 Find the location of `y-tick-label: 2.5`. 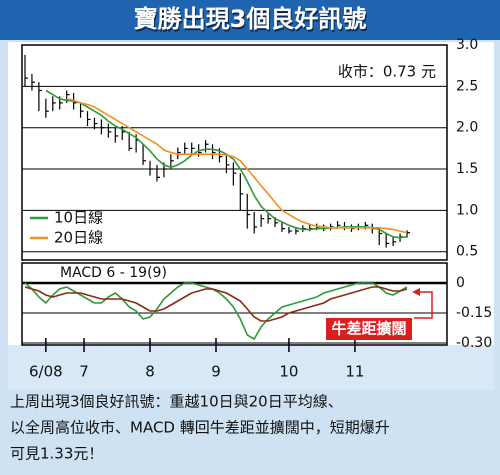

y-tick-label: 2.5 is located at coordinates (467, 86).